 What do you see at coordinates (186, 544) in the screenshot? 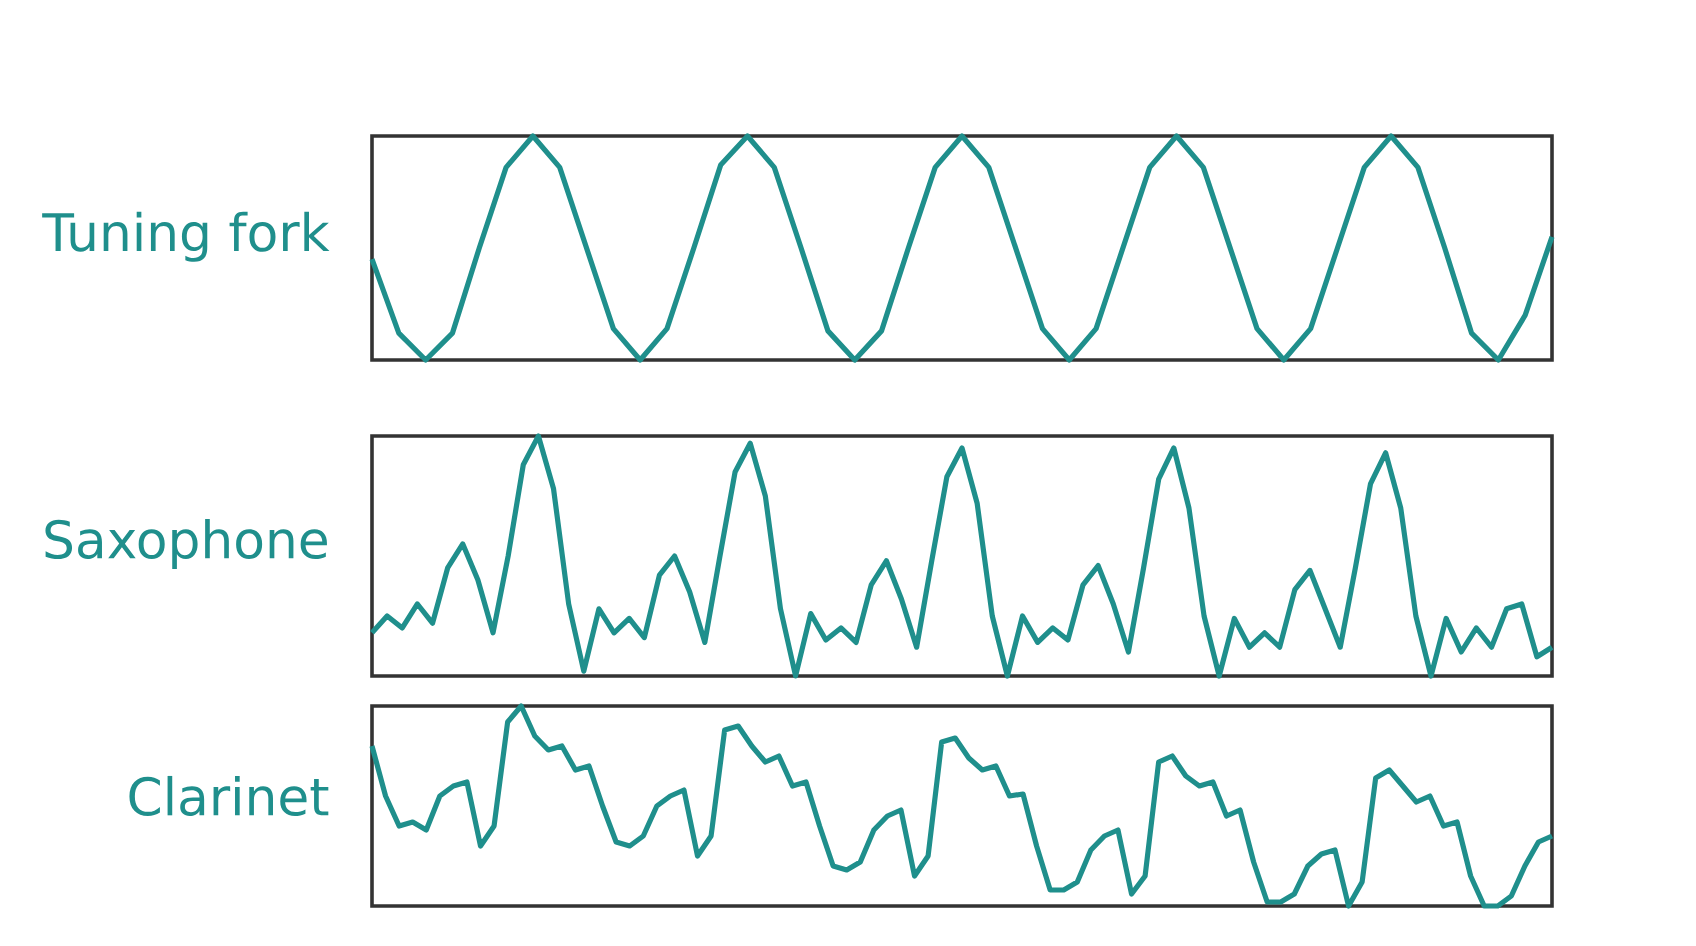
I see `y-axis-title: Saxophone` at bounding box center [186, 544].